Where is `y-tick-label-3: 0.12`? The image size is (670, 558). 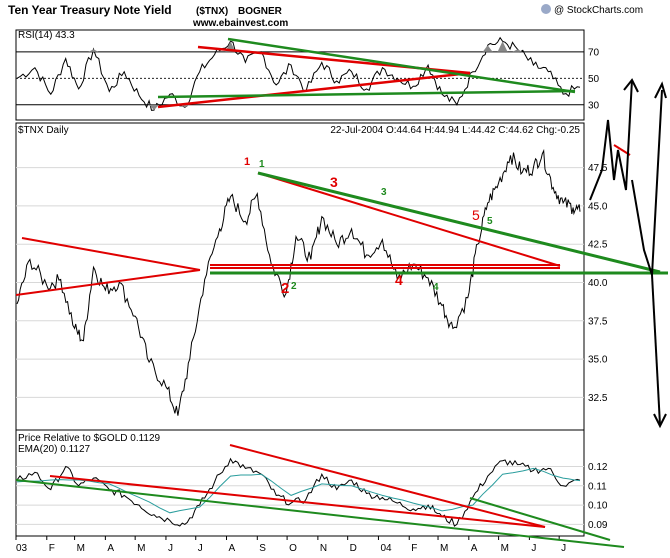
y-tick-label-3: 0.12 is located at coordinates (598, 467).